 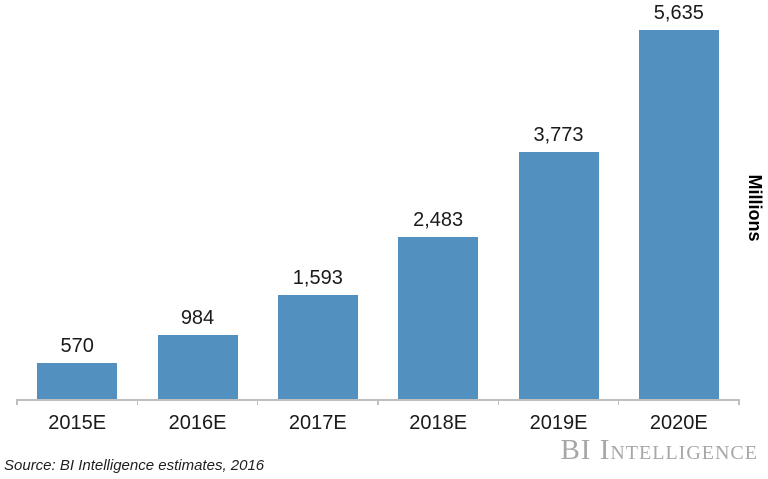 What do you see at coordinates (438, 220) in the screenshot?
I see `bar-value-label: 2,483` at bounding box center [438, 220].